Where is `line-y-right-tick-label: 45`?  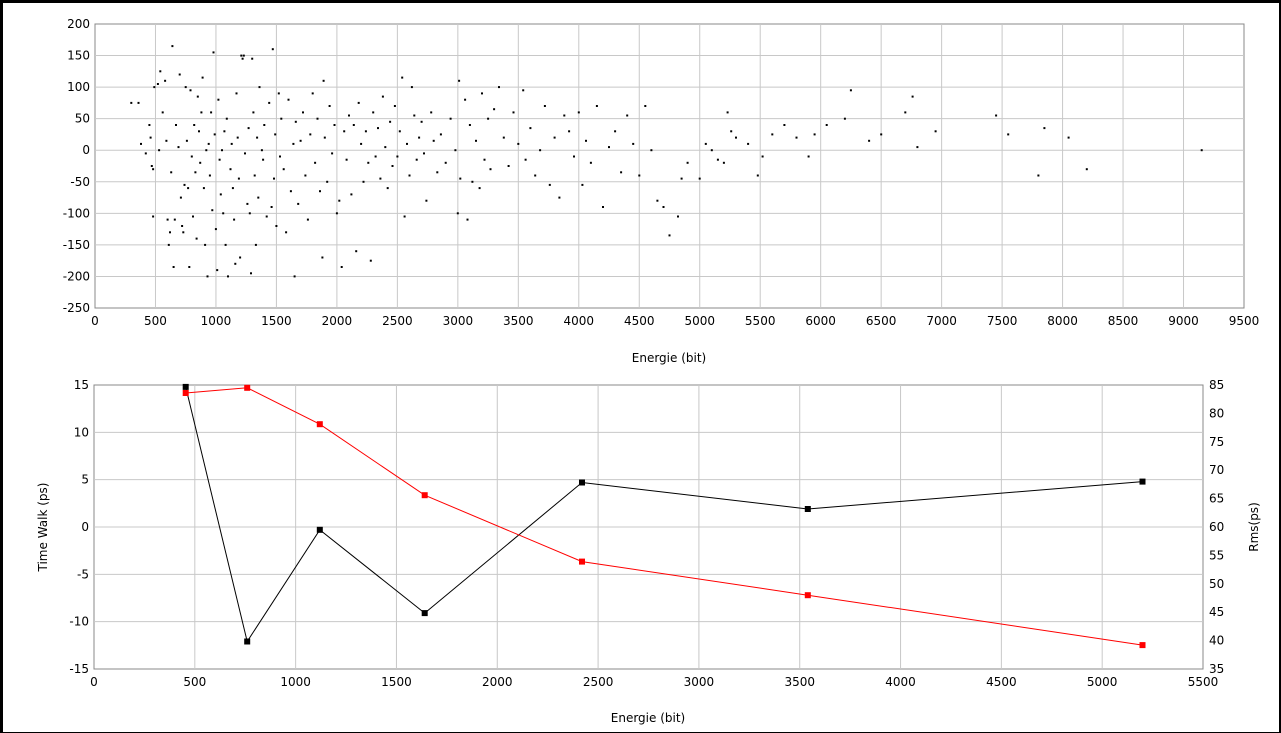
line-y-right-tick-label: 45 is located at coordinates (1216, 612).